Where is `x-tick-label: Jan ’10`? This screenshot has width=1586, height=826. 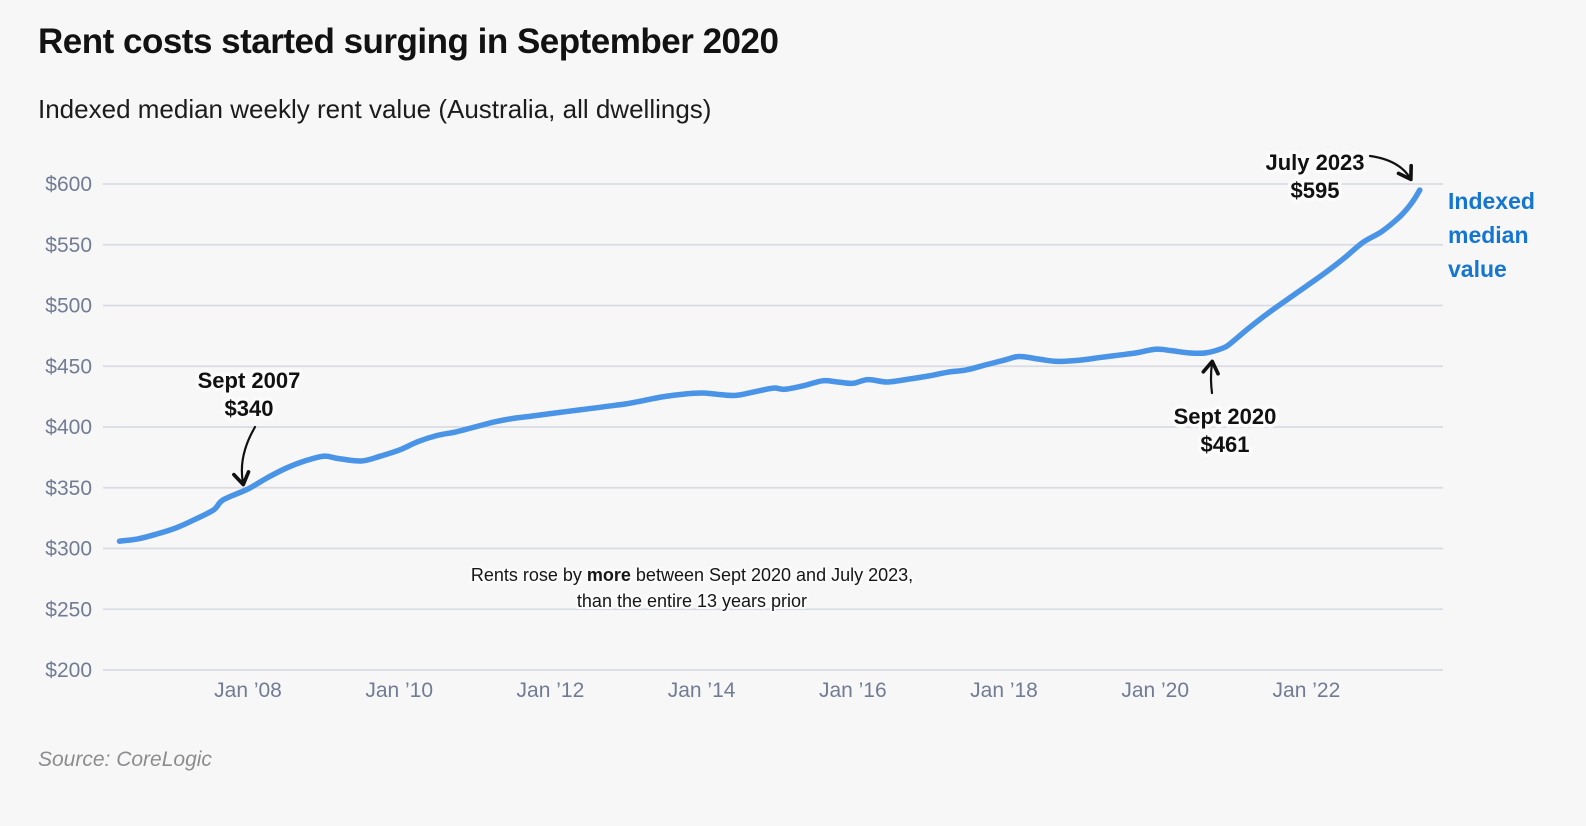 x-tick-label: Jan ’10 is located at coordinates (399, 690).